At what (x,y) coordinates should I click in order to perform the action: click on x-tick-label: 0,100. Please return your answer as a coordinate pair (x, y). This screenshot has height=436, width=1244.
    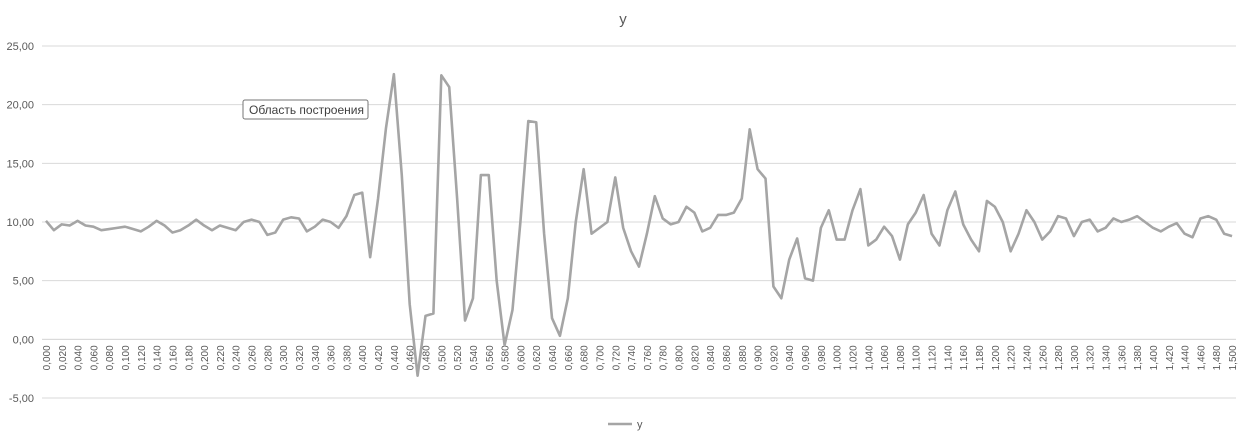
    Looking at the image, I should click on (126, 357).